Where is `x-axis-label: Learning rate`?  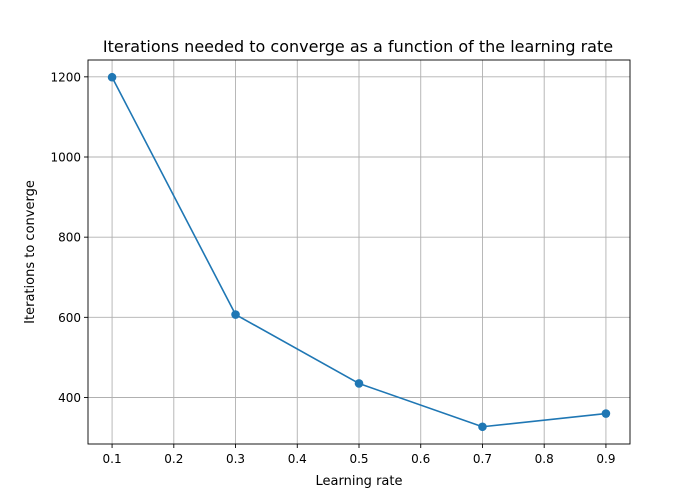 x-axis-label: Learning rate is located at coordinates (359, 481).